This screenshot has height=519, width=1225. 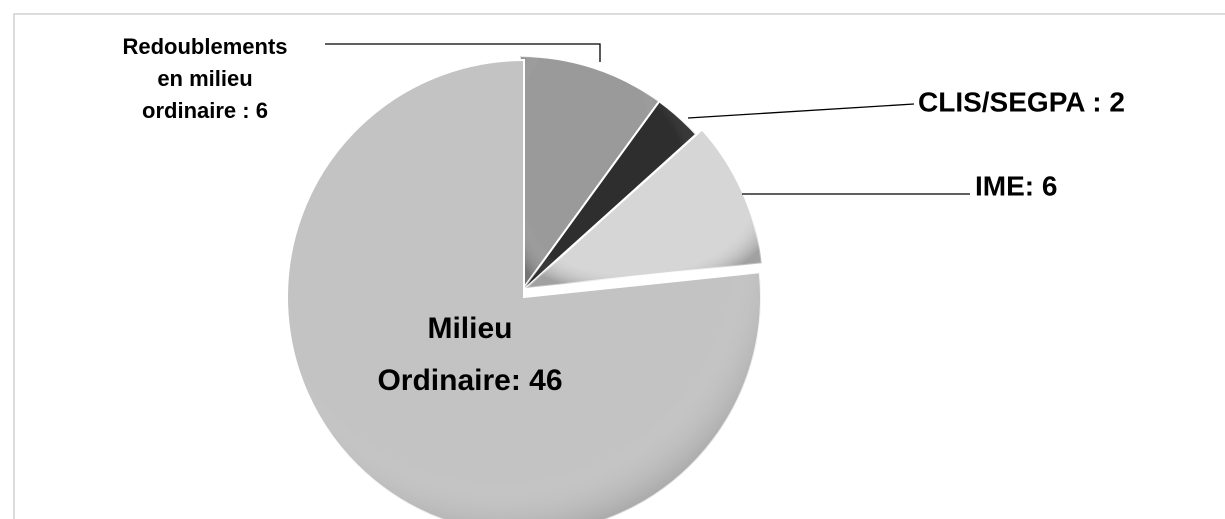 I want to click on slice-label: Milieu, so click(x=469, y=328).